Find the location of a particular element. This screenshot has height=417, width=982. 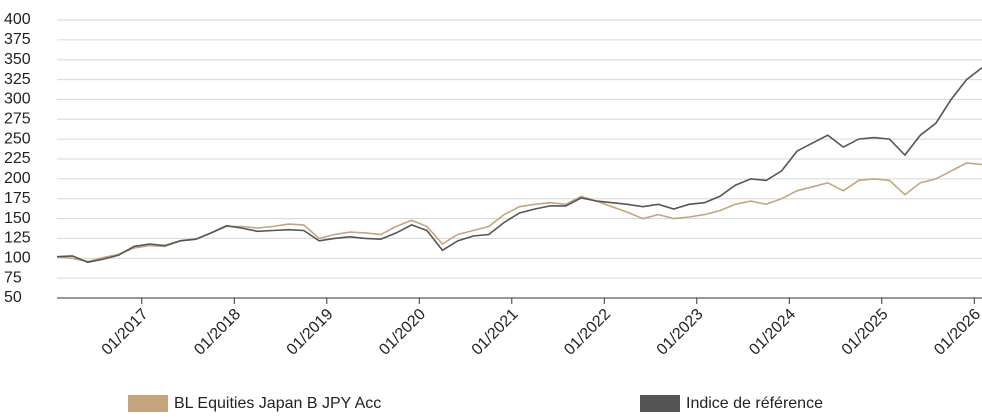

x-tick-label: 01/2018 is located at coordinates (217, 332).